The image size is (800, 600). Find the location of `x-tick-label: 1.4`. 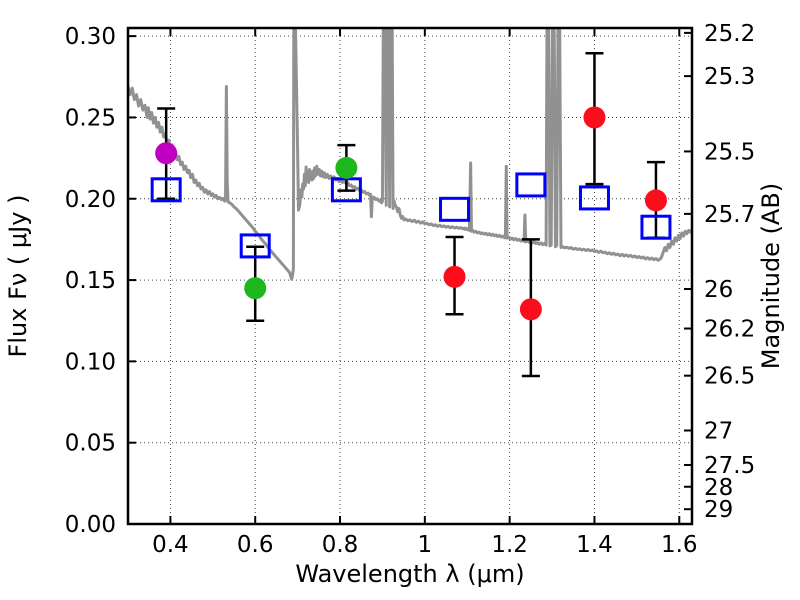

x-tick-label: 1.4 is located at coordinates (594, 545).